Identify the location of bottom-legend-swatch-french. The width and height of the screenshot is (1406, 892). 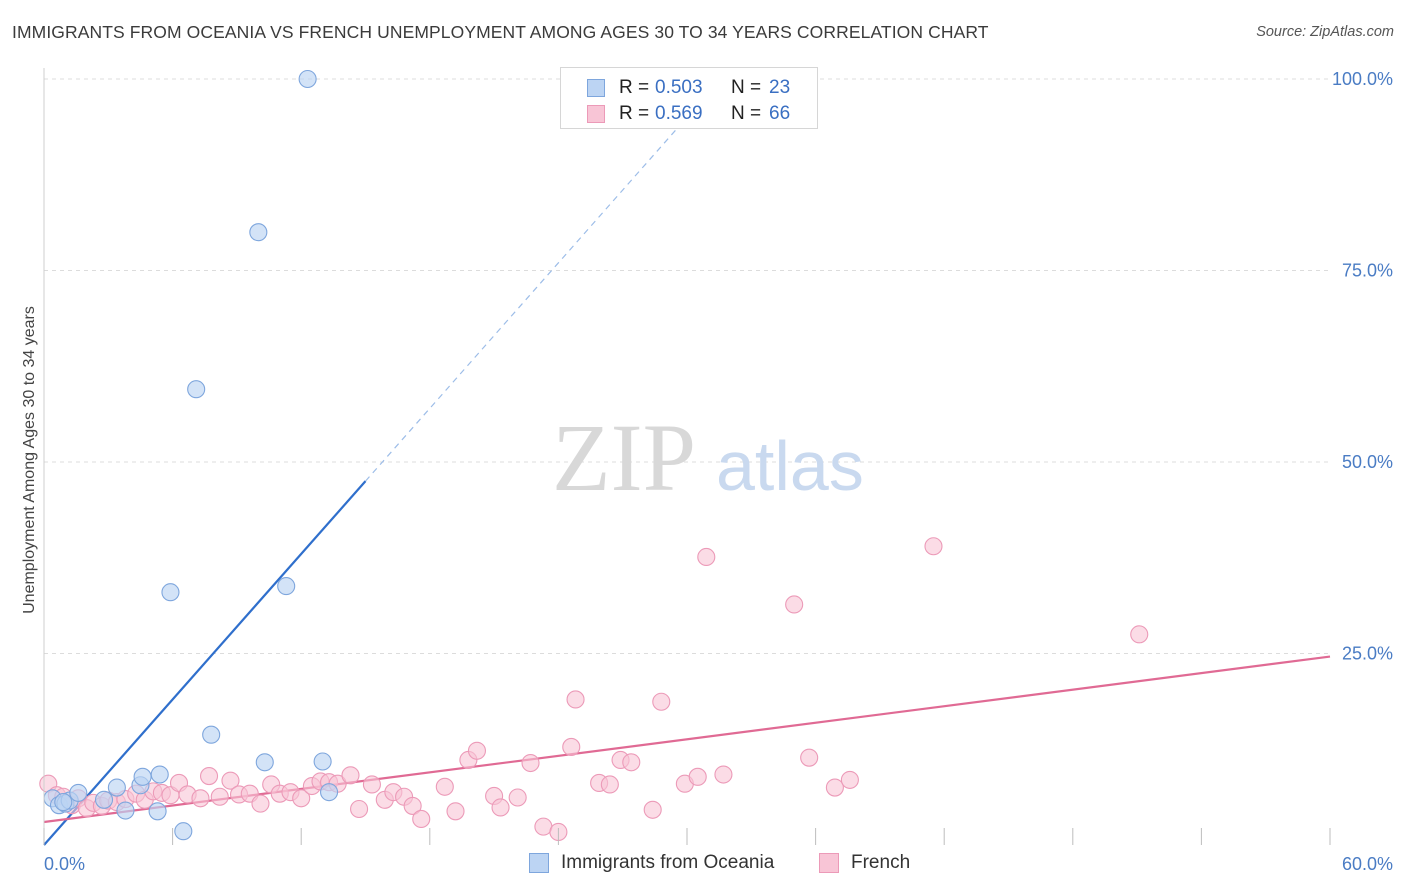
(829, 863).